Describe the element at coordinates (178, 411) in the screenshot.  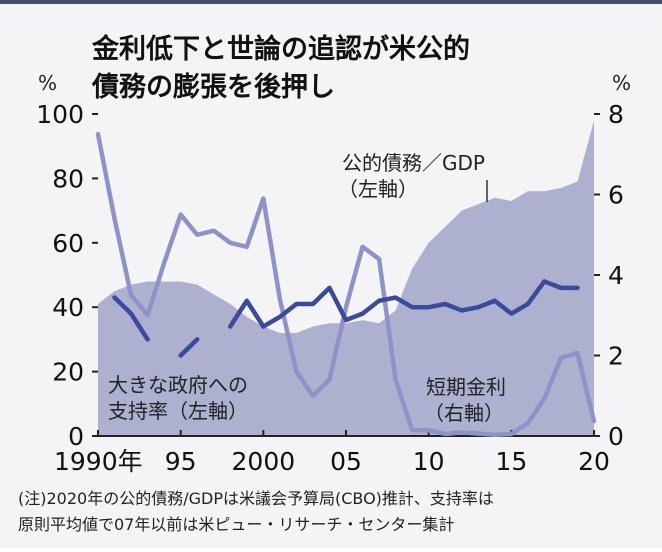
I see `support-annotation-line-2: 支持率（左軸）` at that location.